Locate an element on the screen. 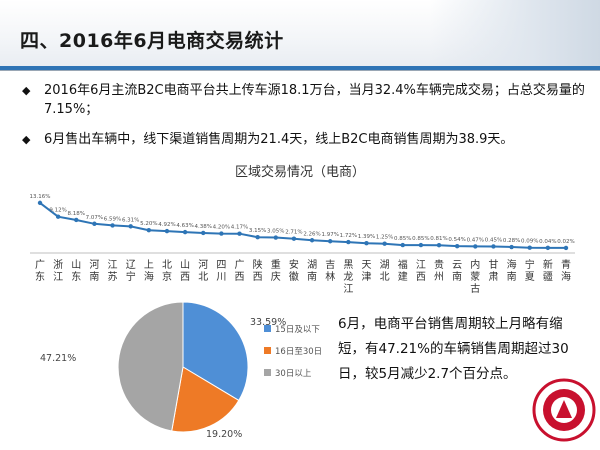 This screenshot has height=450, width=600. data-label: 0.47% is located at coordinates (475, 240).